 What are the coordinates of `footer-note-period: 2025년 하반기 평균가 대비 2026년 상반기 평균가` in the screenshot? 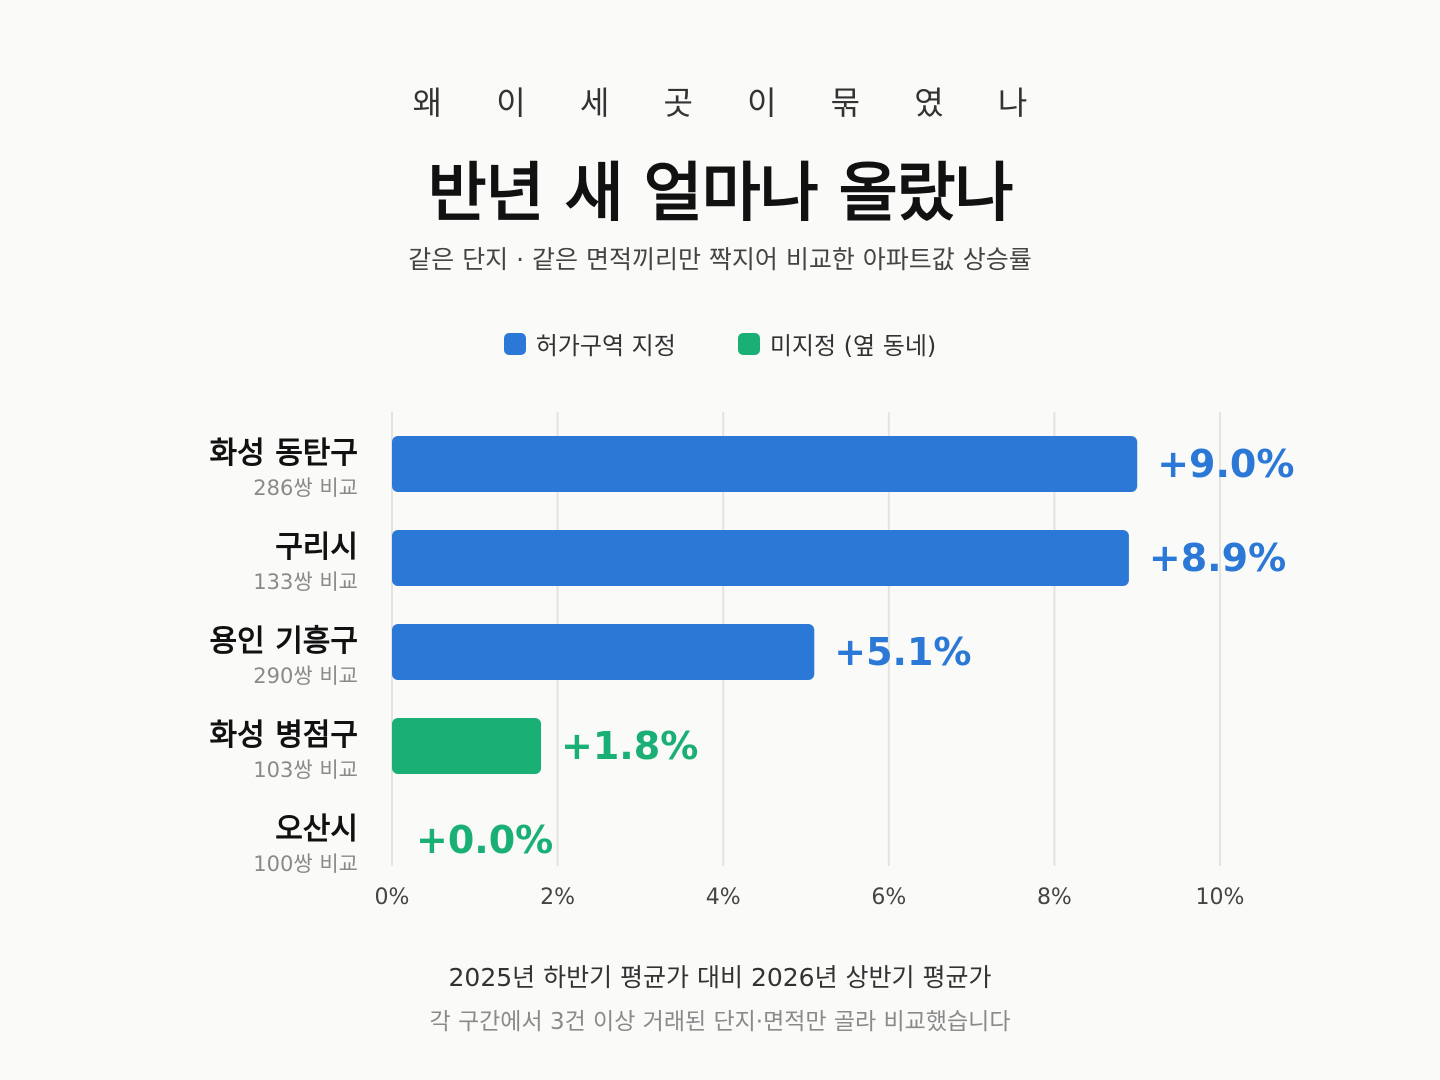 It's located at (720, 977).